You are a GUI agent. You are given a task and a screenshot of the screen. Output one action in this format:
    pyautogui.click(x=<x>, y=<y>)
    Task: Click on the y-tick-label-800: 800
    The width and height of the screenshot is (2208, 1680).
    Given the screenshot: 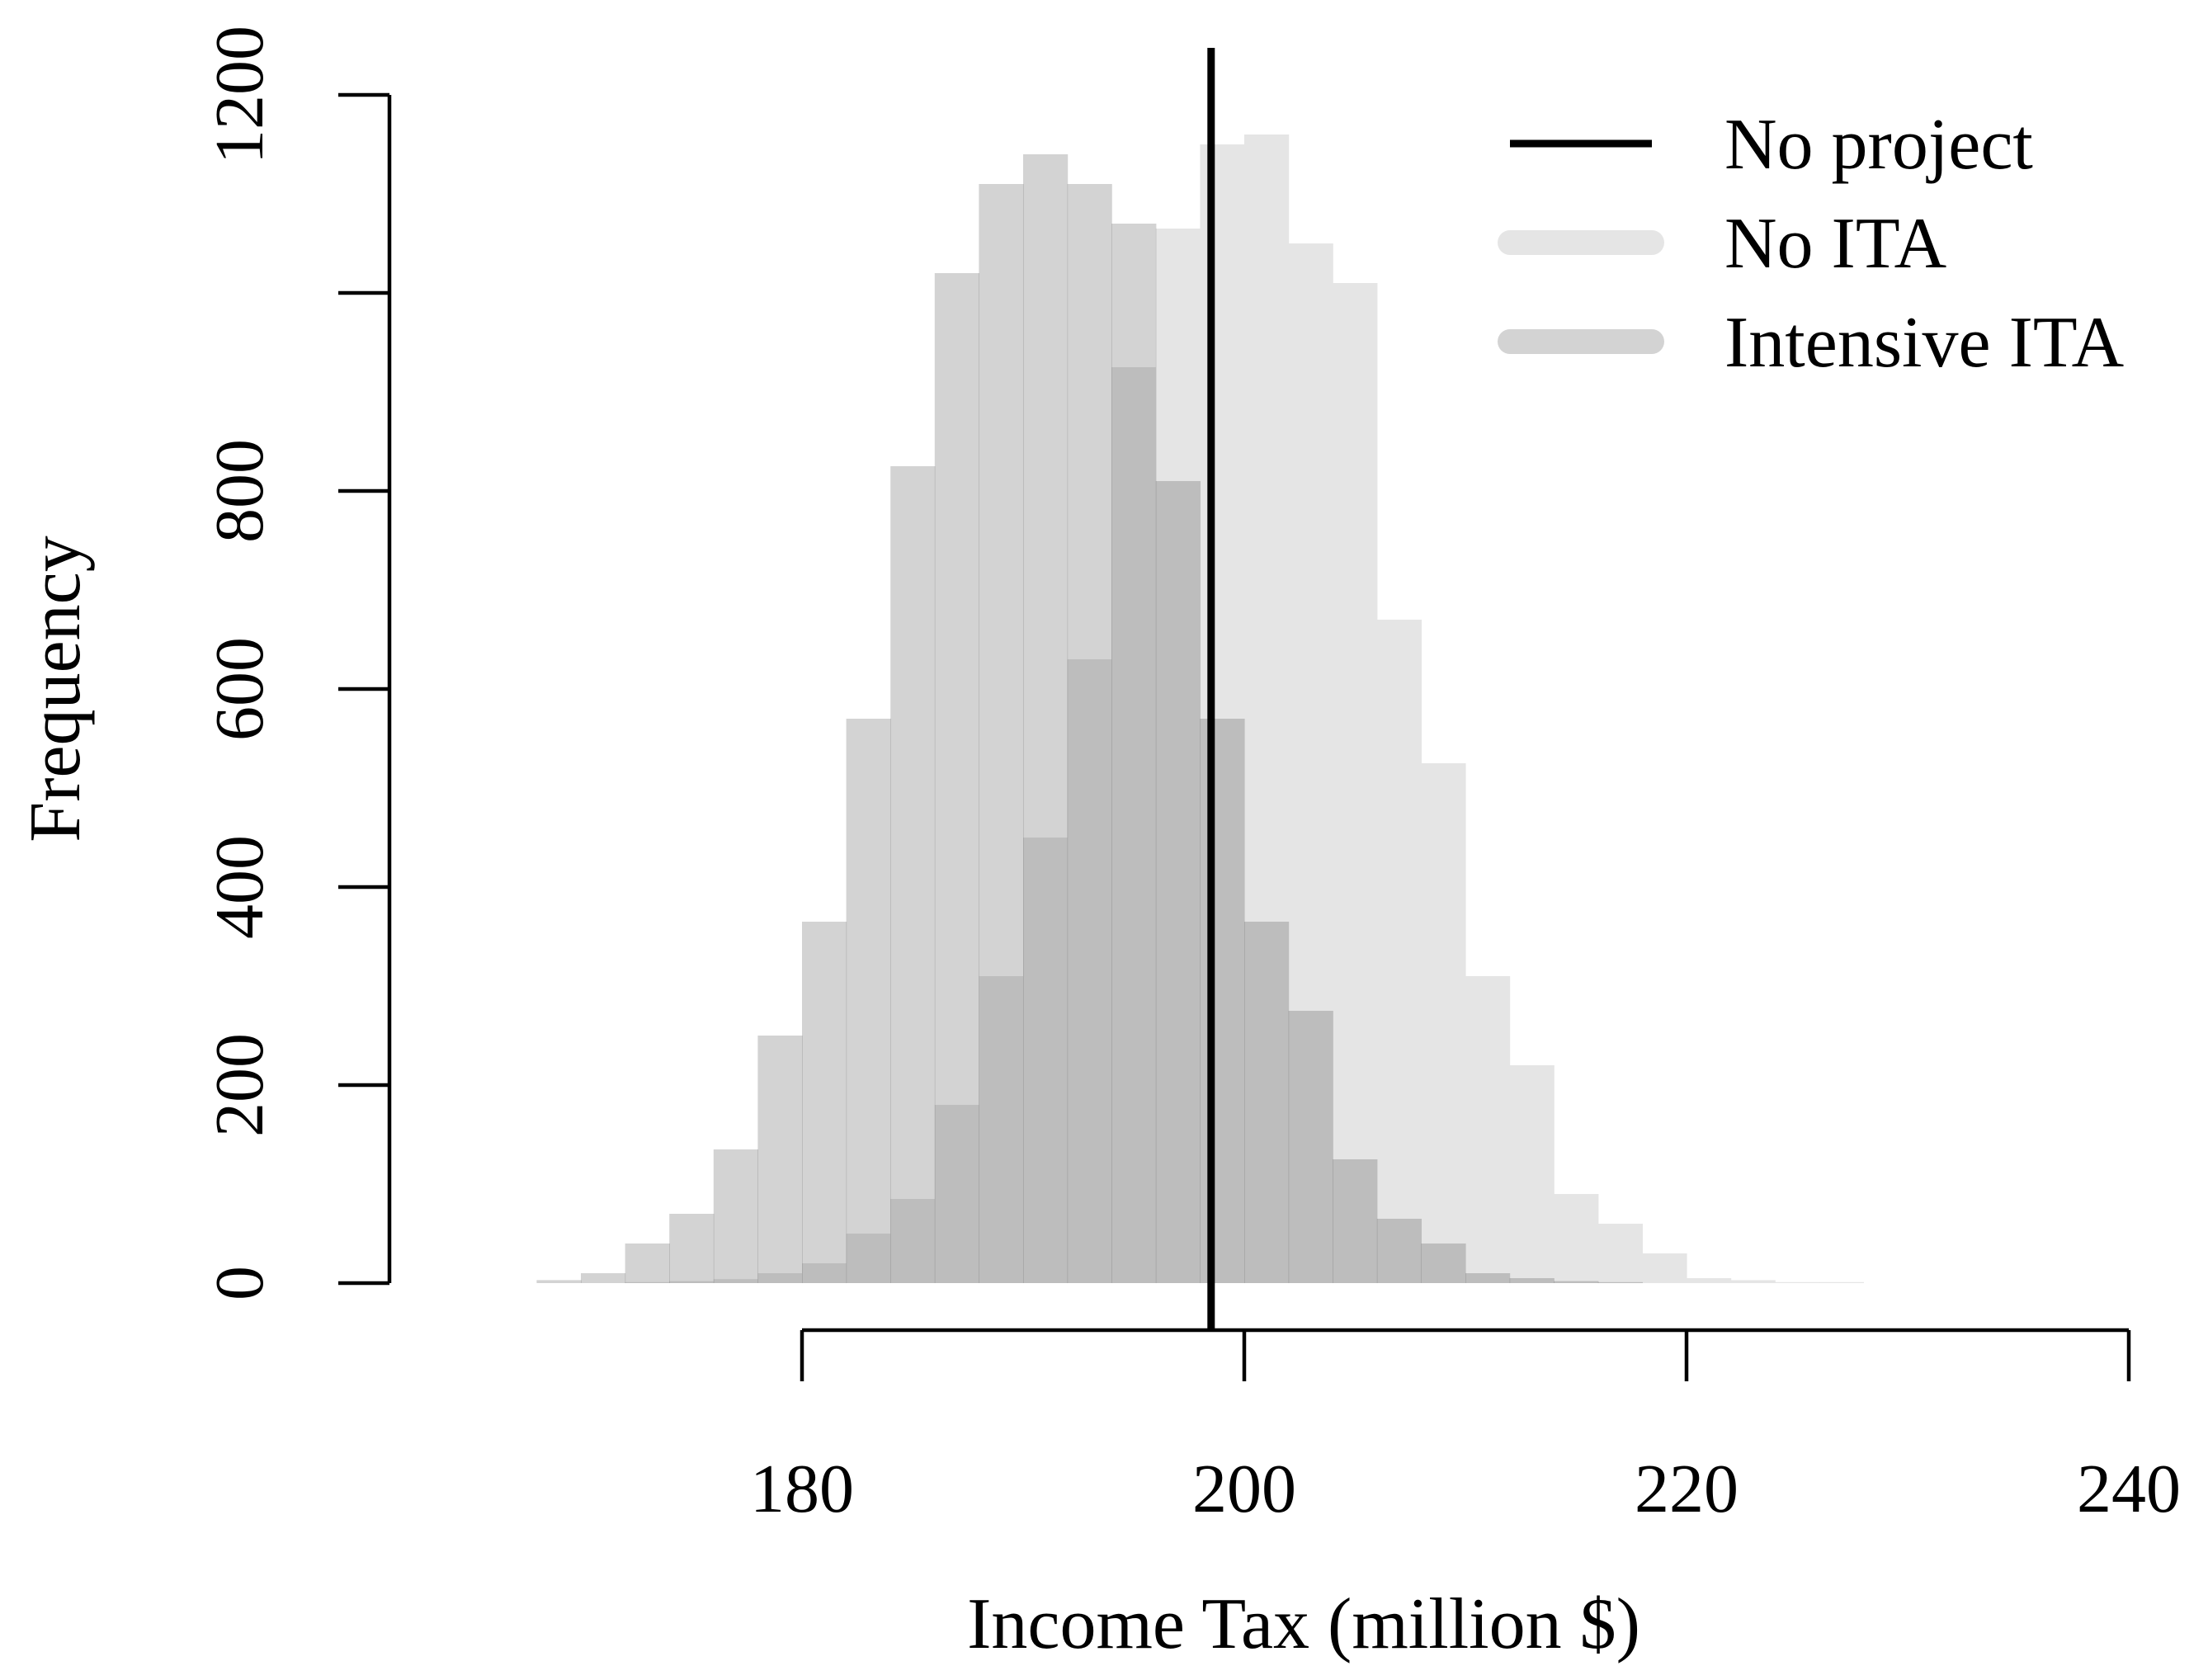 What is the action you would take?
    pyautogui.click(x=240, y=491)
    